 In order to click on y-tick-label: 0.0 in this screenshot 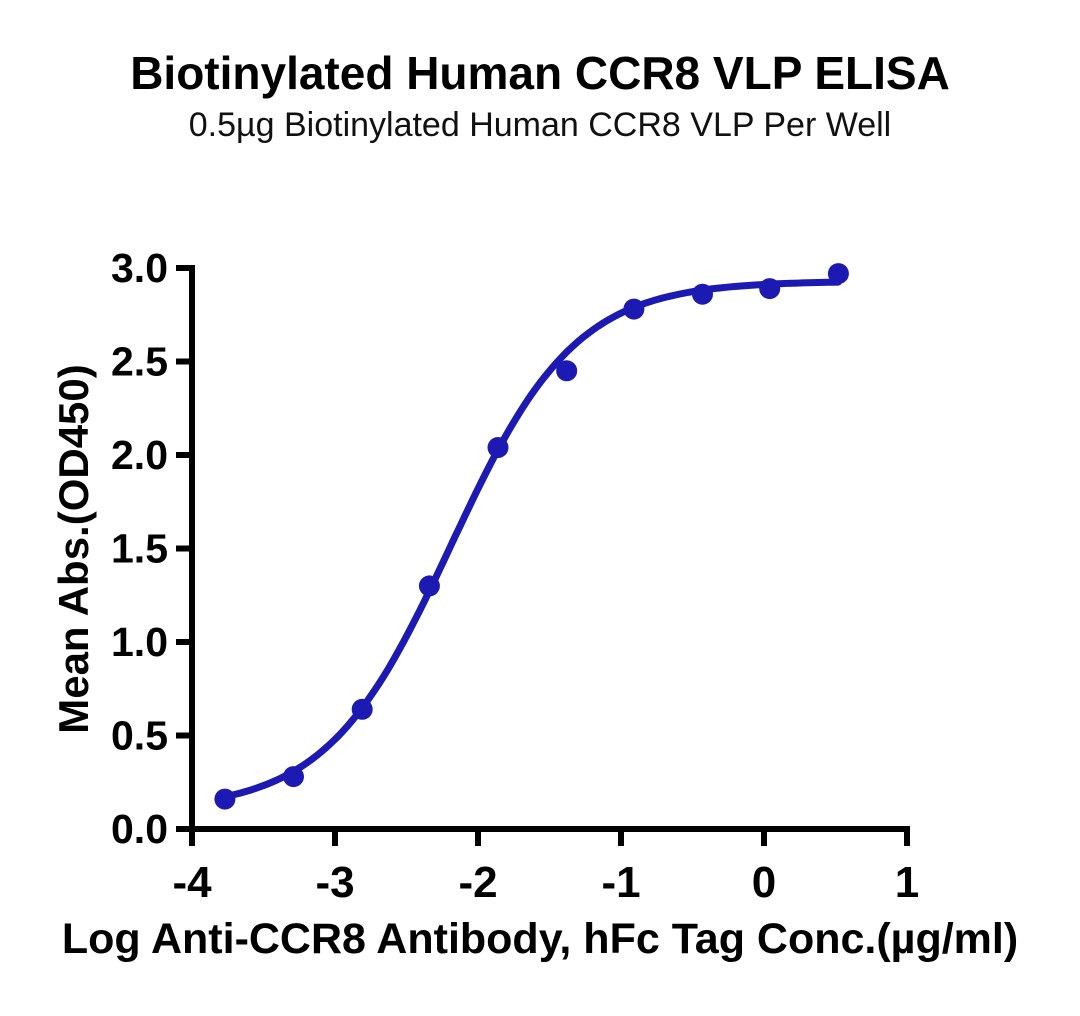, I will do `click(139, 829)`.